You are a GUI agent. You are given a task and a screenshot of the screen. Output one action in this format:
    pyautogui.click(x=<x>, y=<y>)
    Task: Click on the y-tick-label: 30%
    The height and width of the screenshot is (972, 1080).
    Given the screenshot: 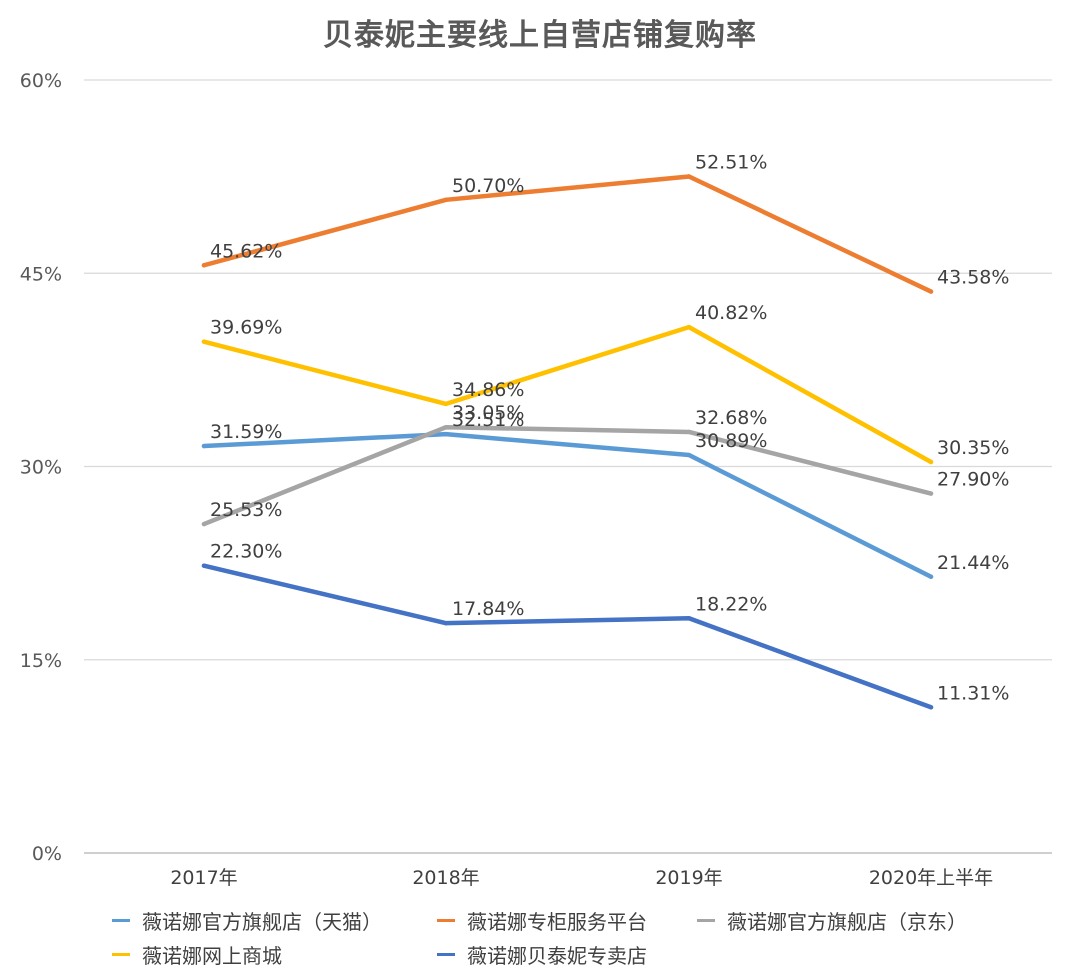 What is the action you would take?
    pyautogui.click(x=41, y=468)
    